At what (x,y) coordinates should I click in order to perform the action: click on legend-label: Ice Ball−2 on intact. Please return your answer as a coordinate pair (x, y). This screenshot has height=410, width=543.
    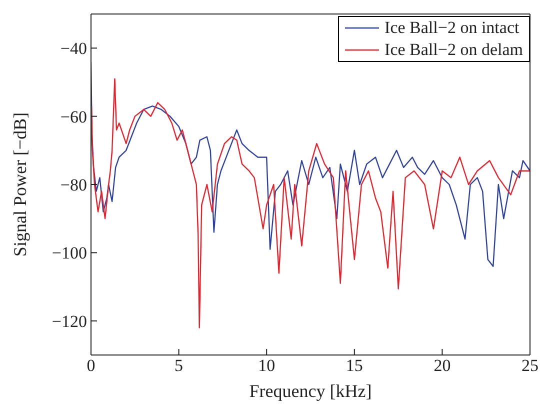
    Looking at the image, I should click on (452, 28).